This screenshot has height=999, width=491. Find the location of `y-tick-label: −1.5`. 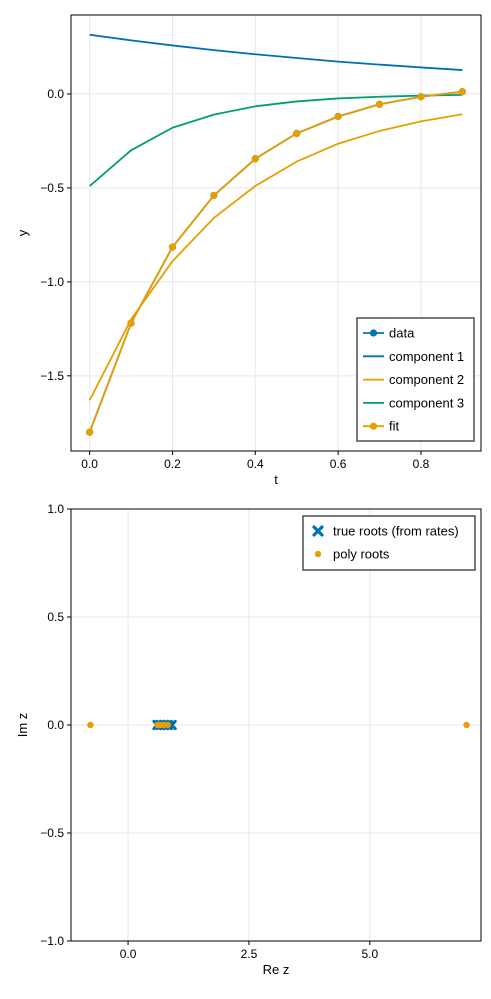

y-tick-label: −1.5 is located at coordinates (52, 376).